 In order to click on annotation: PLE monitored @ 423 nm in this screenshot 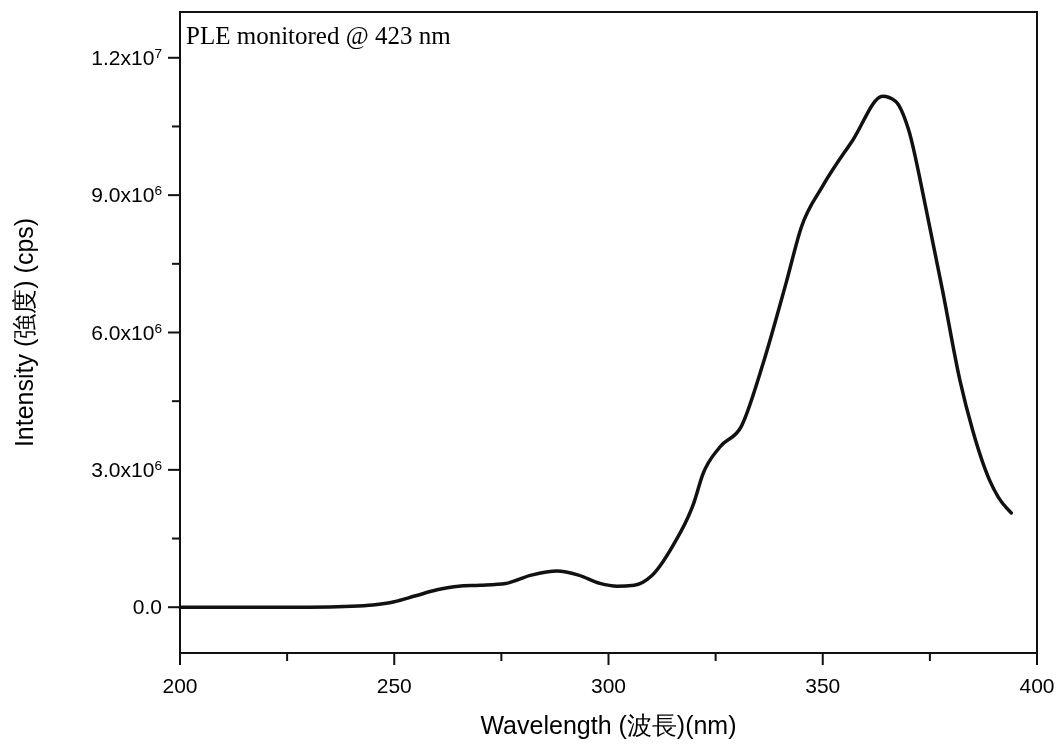, I will do `click(319, 36)`.